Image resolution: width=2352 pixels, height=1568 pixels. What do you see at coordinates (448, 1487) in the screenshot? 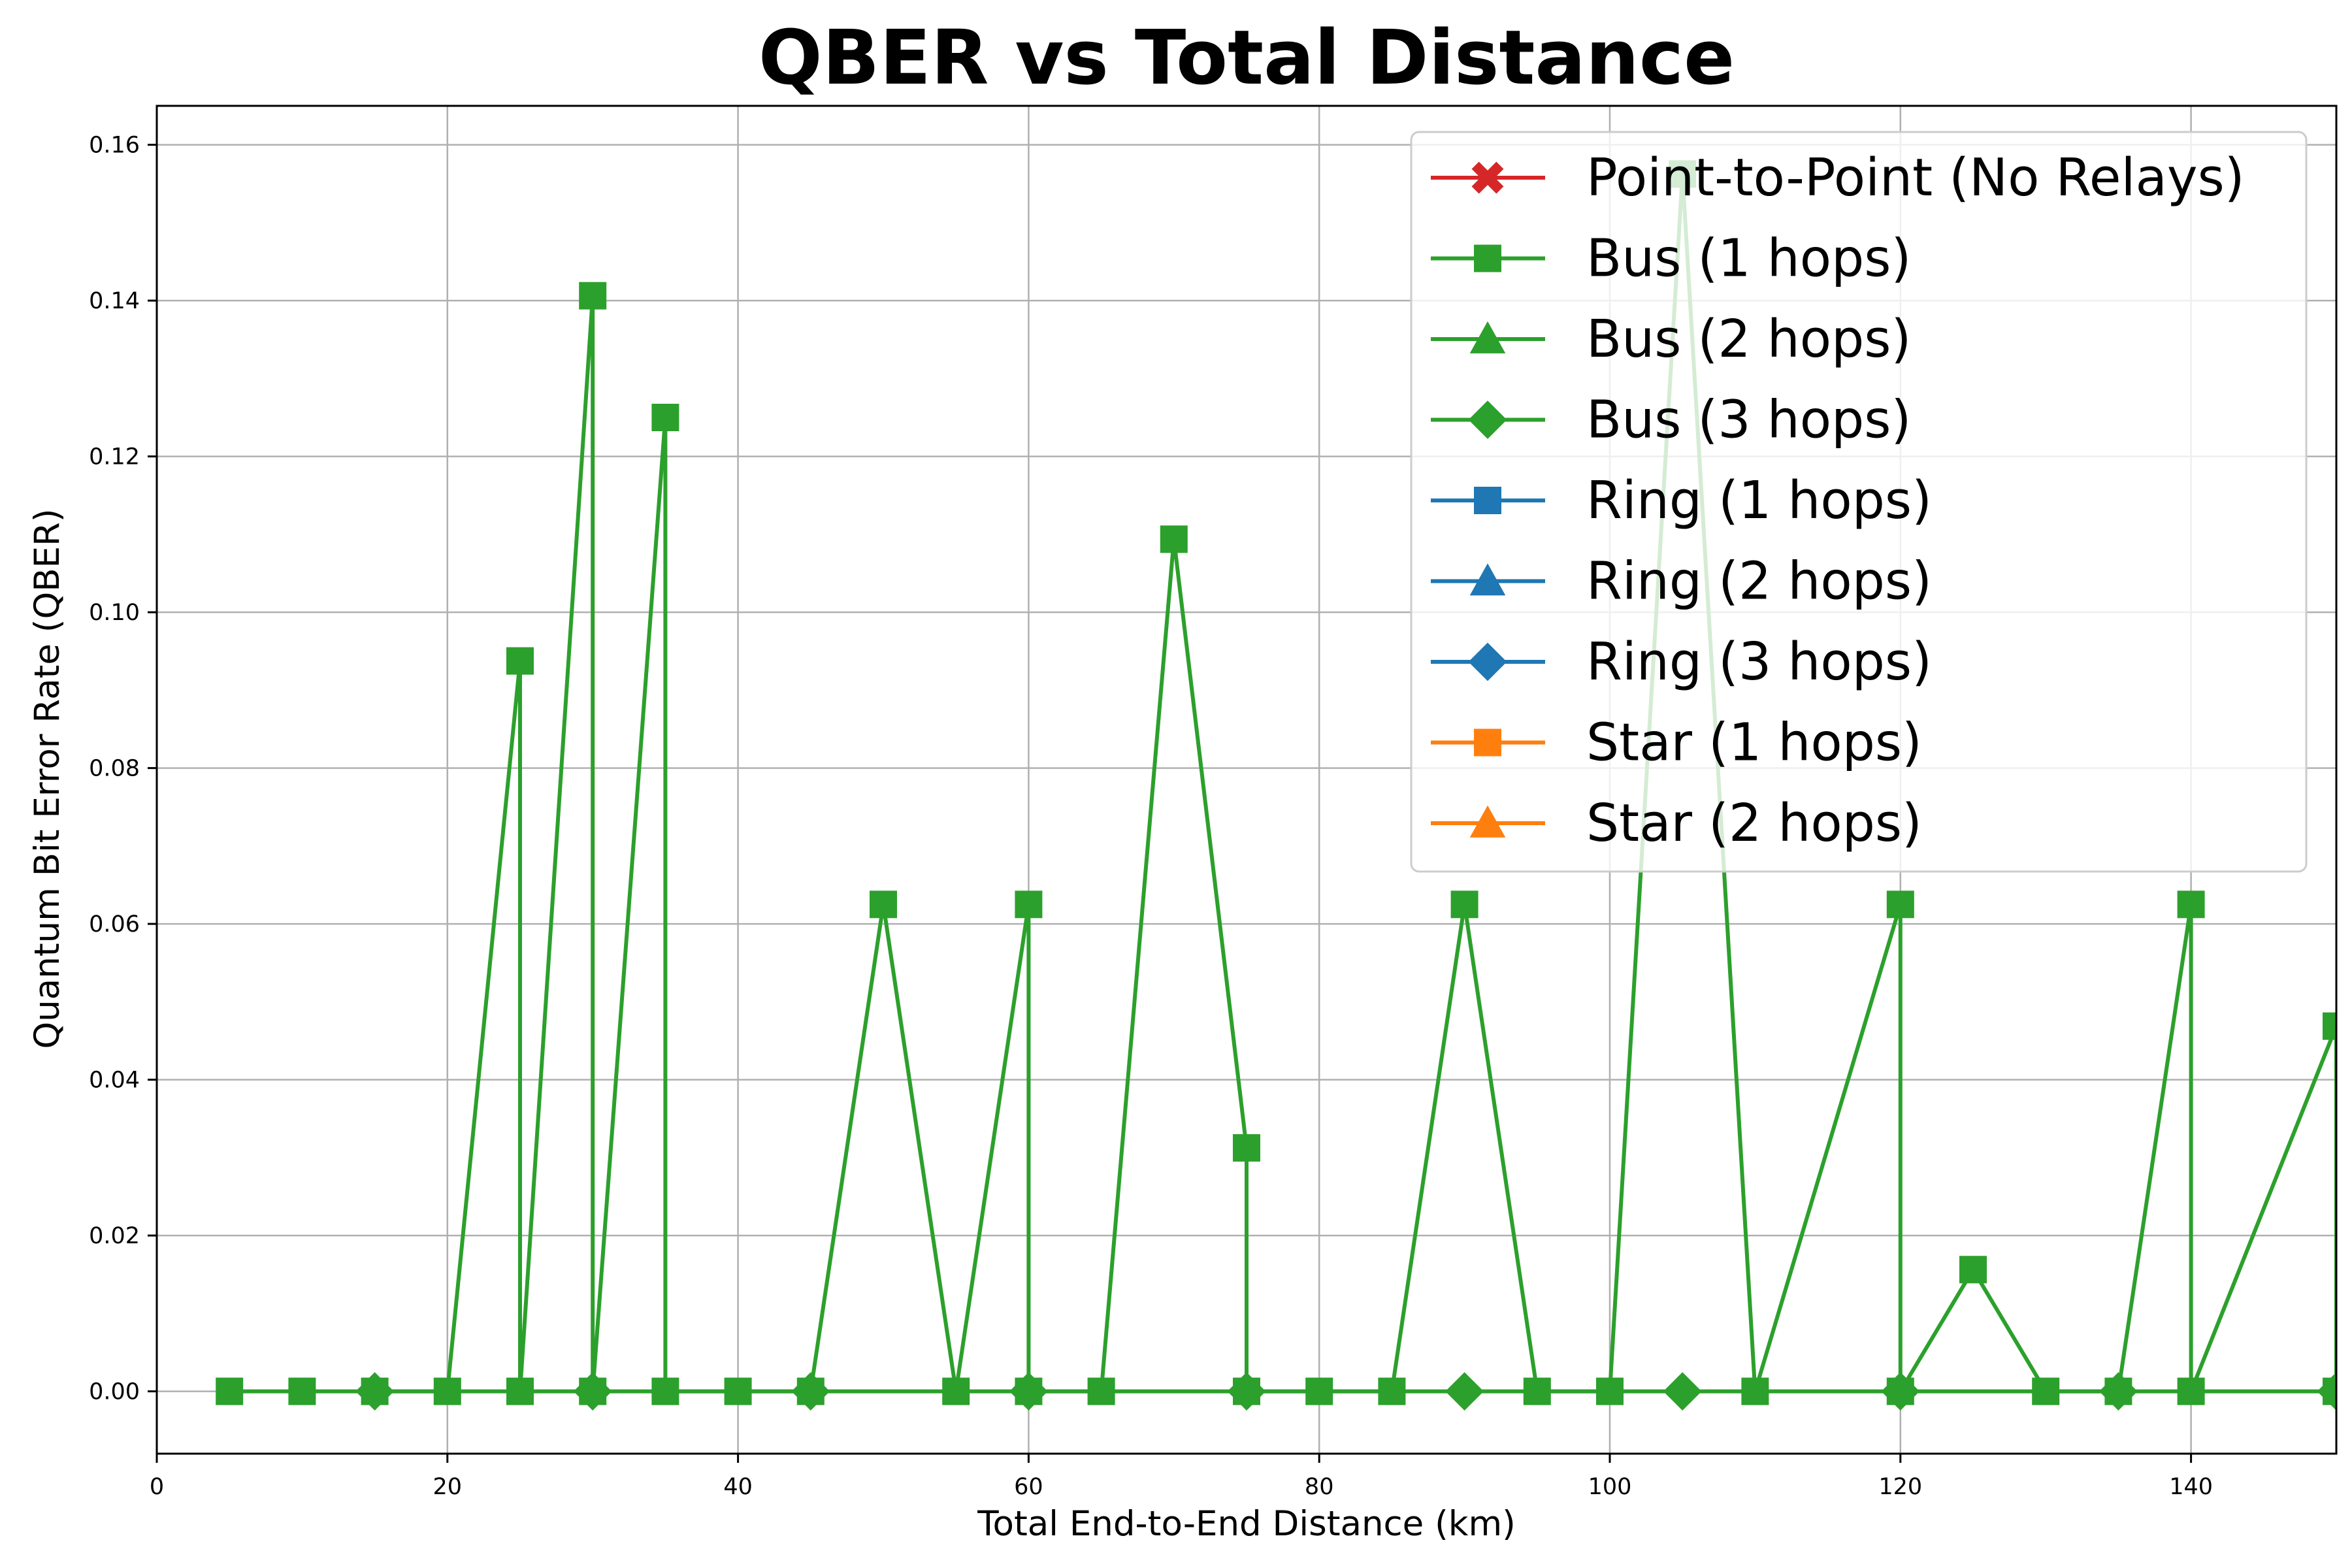
I see `x-tick-label: 20` at bounding box center [448, 1487].